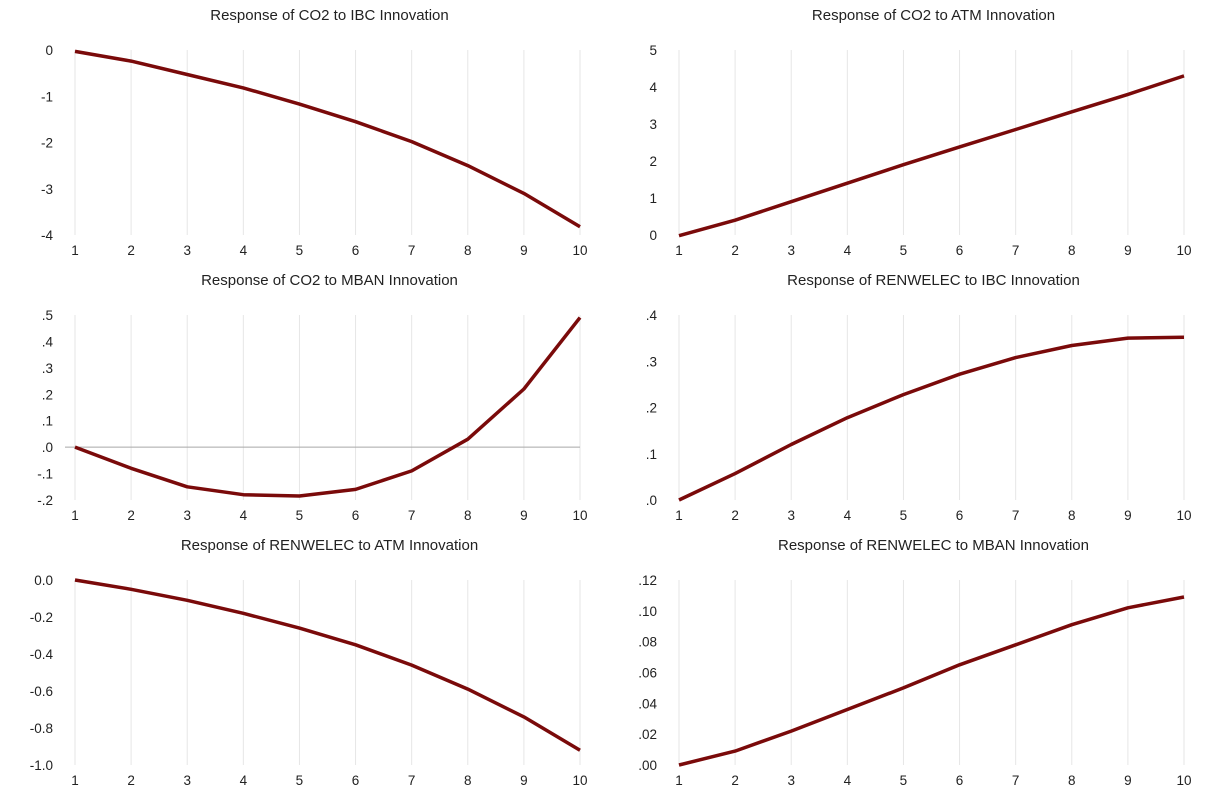 The width and height of the screenshot is (1208, 796). I want to click on y-tick-label: .06, so click(647, 673).